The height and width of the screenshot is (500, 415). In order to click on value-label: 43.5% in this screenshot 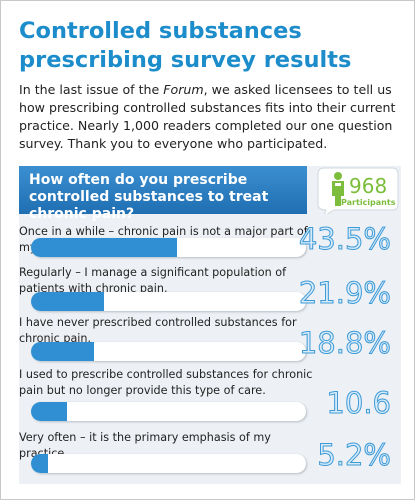, I will do `click(344, 239)`.